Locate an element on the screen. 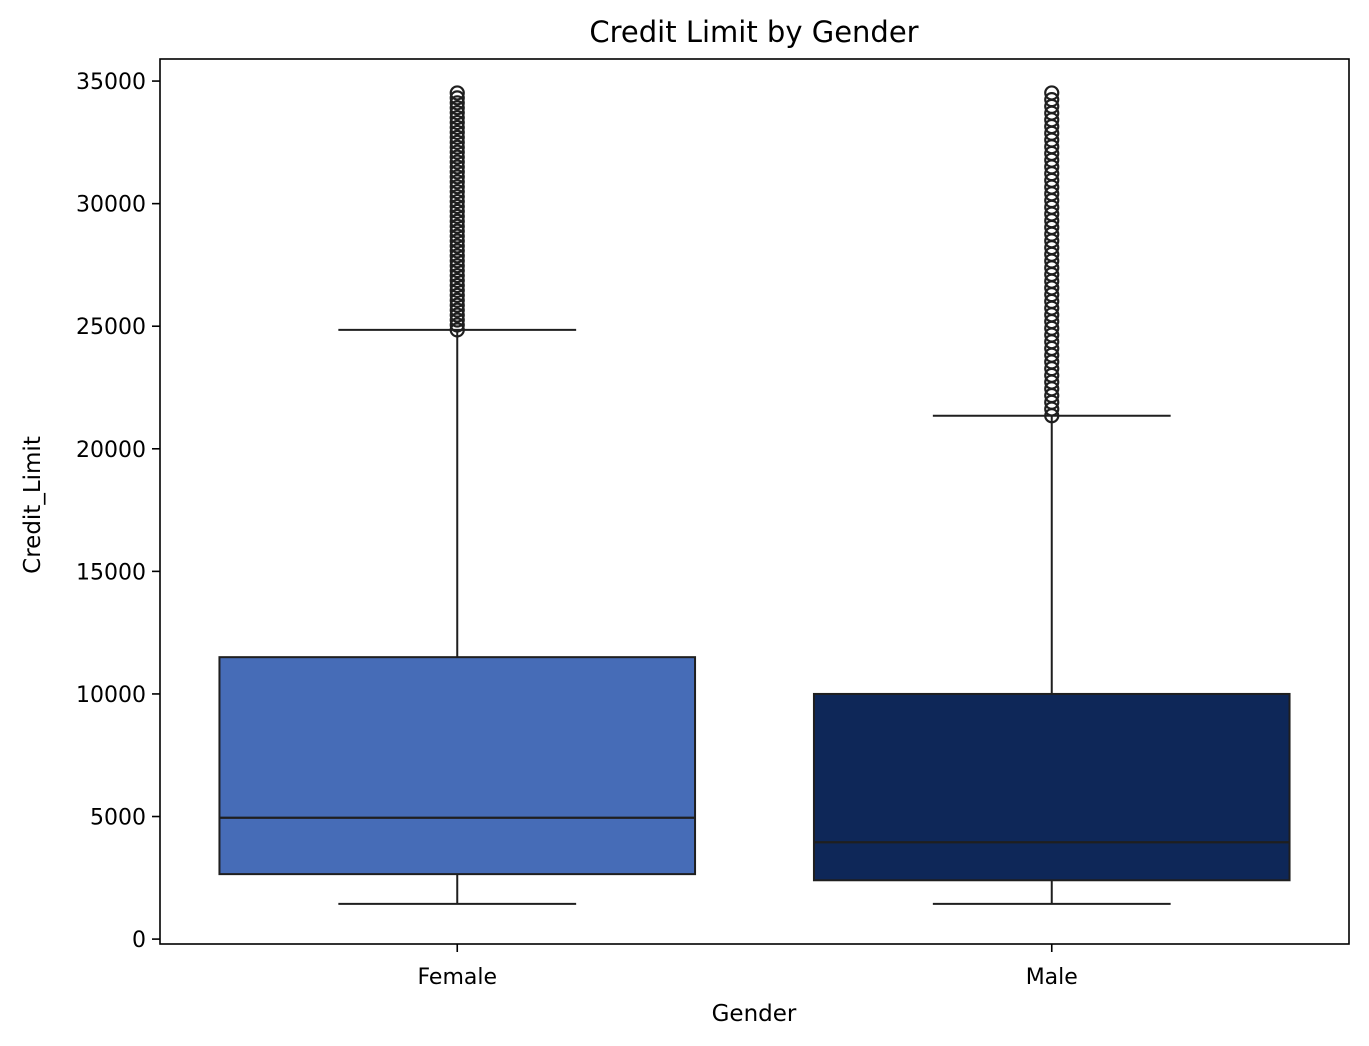 The height and width of the screenshot is (1046, 1369). y-tick-label: 25000 is located at coordinates (111, 327).